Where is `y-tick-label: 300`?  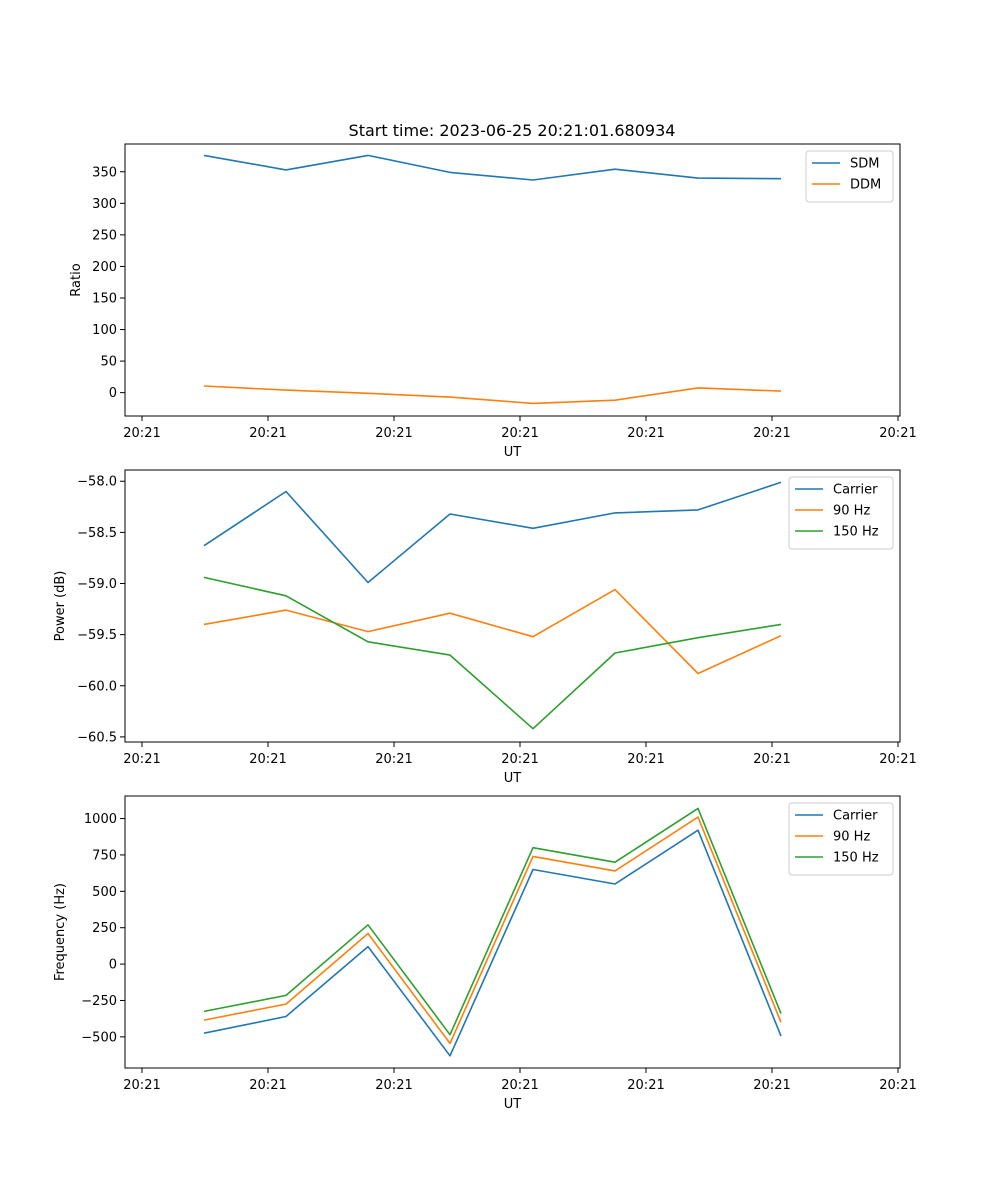
y-tick-label: 300 is located at coordinates (104, 204).